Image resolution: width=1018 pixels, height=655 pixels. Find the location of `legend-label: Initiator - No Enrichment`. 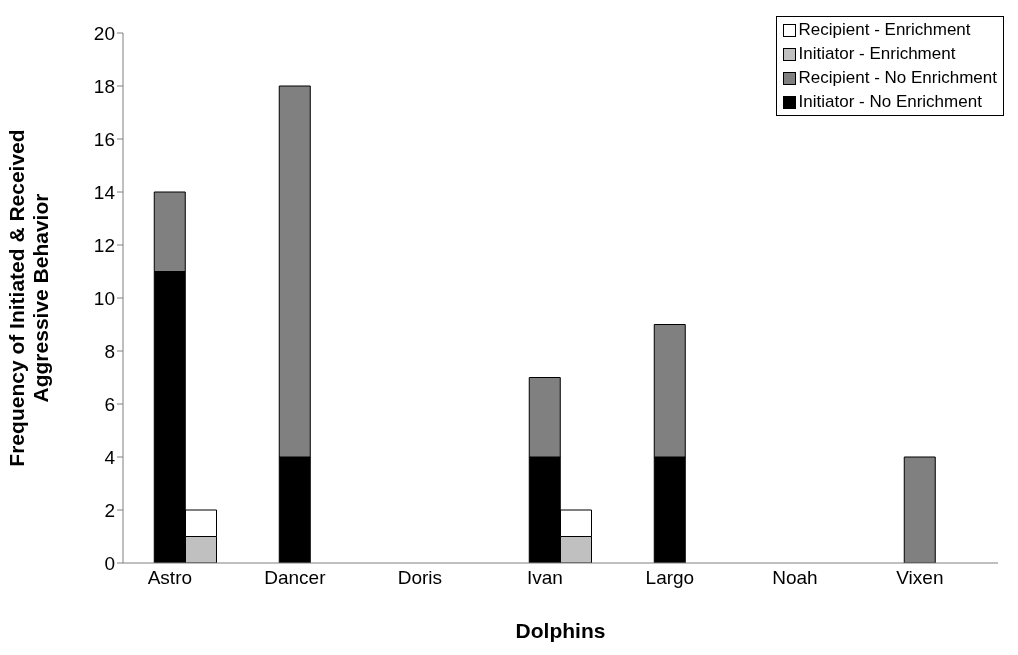

legend-label: Initiator - No Enrichment is located at coordinates (890, 102).